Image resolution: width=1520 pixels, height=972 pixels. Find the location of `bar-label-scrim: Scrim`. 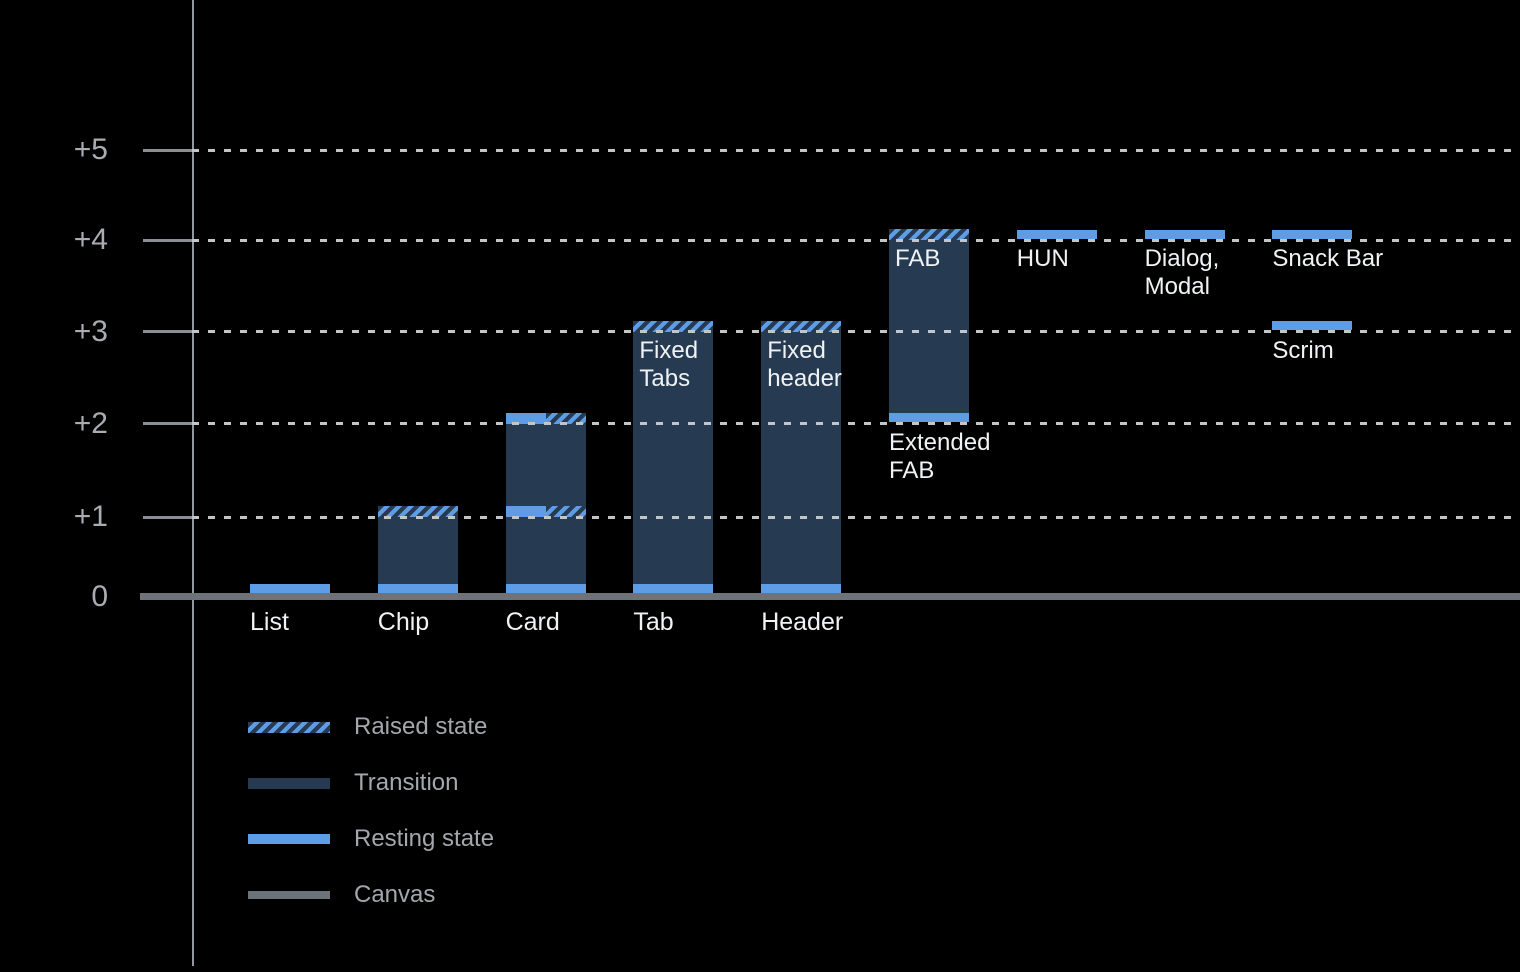

bar-label-scrim: Scrim is located at coordinates (1302, 351).